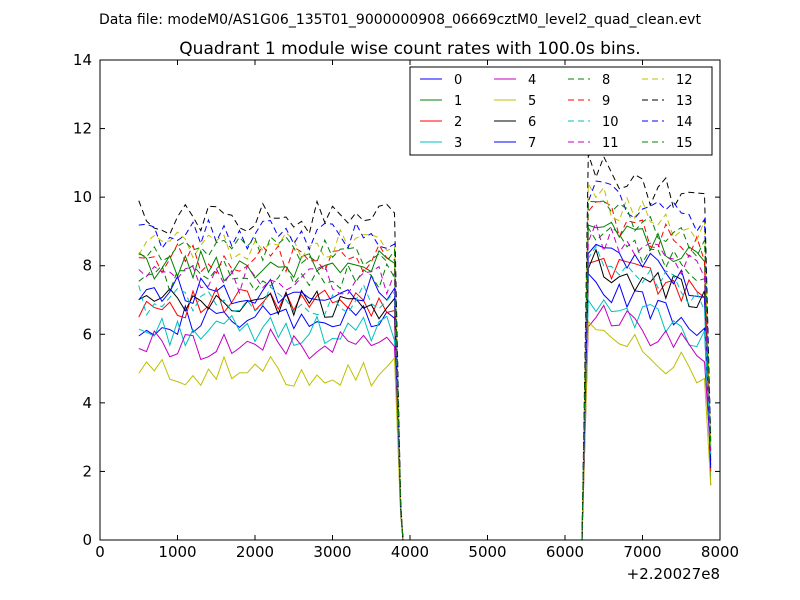 This screenshot has height=600, width=800. Describe the element at coordinates (87, 540) in the screenshot. I see `y-tick-label: 0` at that location.